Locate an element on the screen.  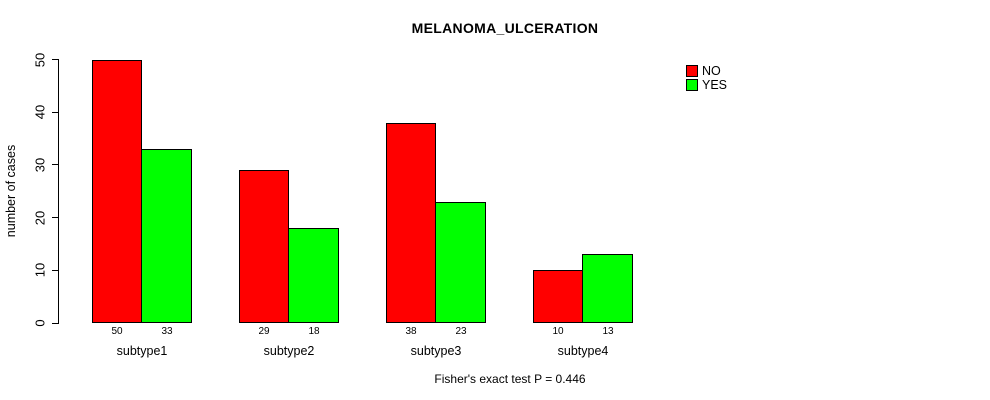
y-tick-label: 40 is located at coordinates (40, 112).